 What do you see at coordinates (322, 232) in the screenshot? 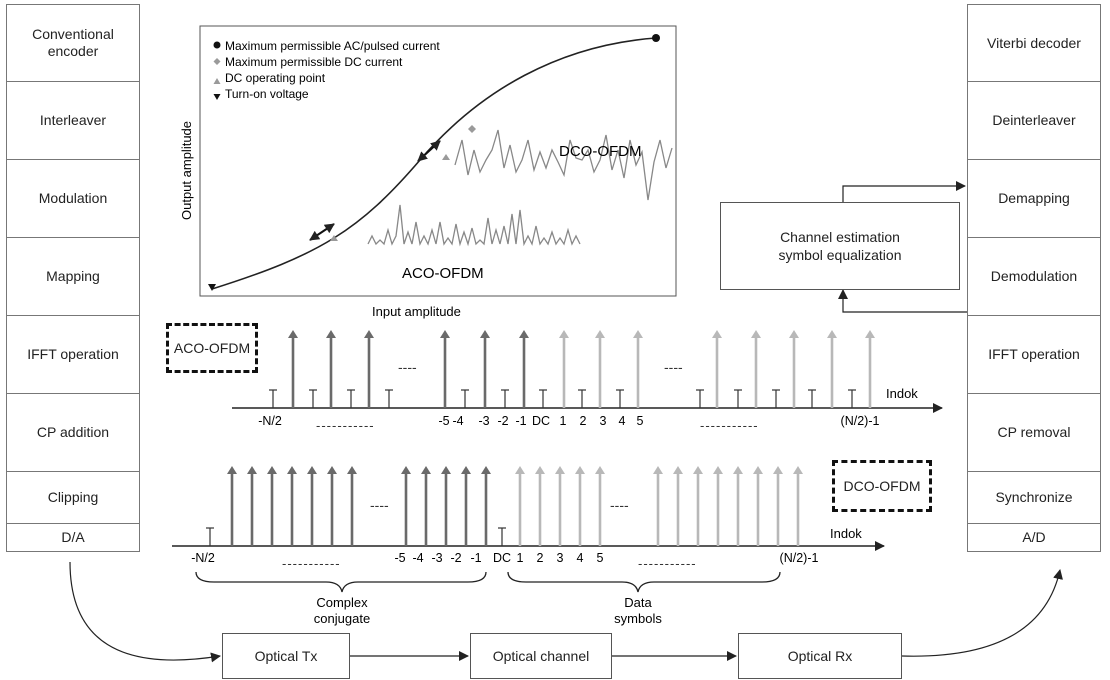
I see `aco-swing-arrow` at bounding box center [322, 232].